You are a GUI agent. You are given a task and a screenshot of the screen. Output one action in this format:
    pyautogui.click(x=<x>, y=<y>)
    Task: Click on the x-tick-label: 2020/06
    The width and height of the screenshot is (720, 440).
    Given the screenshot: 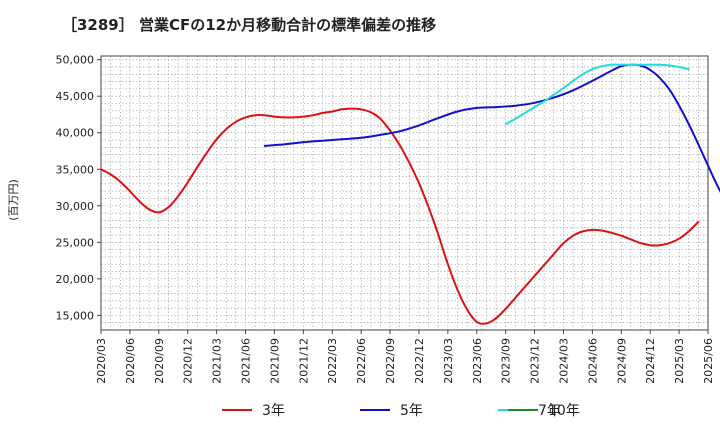 What is the action you would take?
    pyautogui.click(x=130, y=361)
    